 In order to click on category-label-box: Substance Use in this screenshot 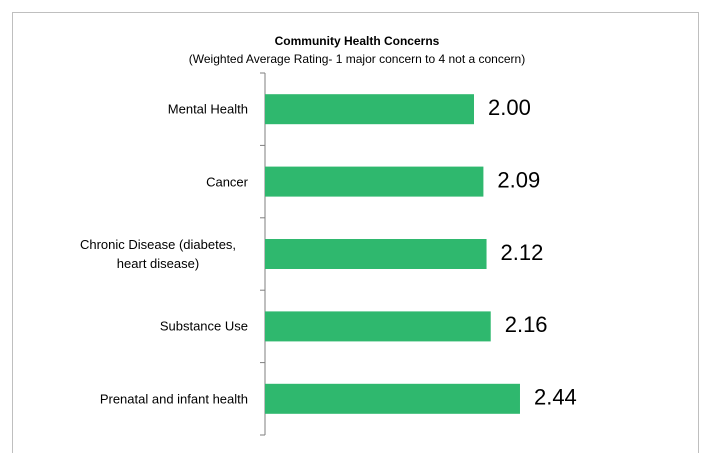, I will do `click(134, 326)`.